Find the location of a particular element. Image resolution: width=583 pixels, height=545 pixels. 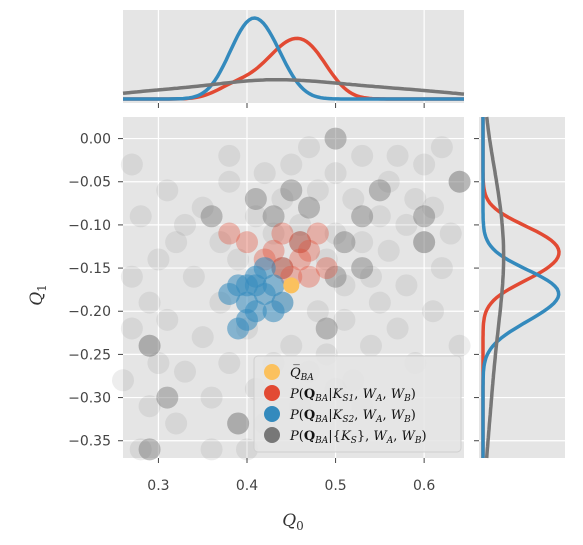

right-density-all is located at coordinates (495, 287).